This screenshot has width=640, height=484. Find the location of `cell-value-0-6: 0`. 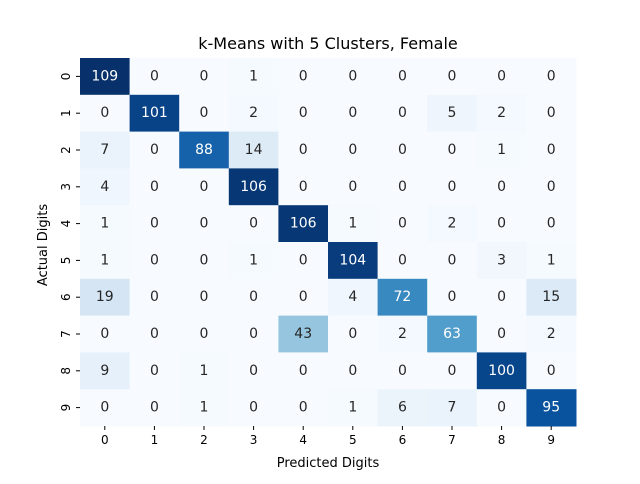

cell-value-0-6: 0 is located at coordinates (402, 76).